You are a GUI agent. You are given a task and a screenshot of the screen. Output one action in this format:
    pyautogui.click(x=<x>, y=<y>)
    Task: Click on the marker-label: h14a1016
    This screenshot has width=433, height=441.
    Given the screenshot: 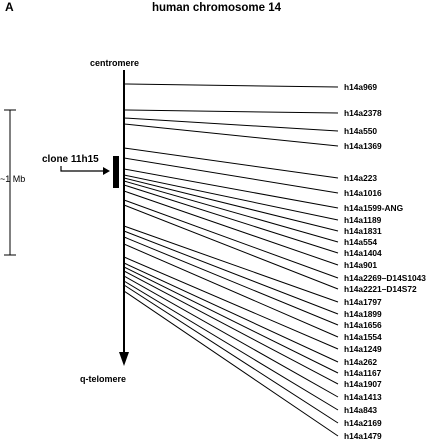 What is the action you would take?
    pyautogui.click(x=363, y=193)
    